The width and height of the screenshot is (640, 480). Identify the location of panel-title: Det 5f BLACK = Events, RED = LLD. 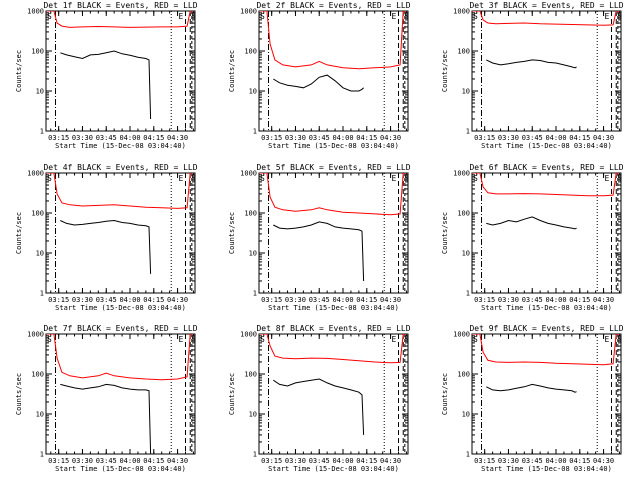
(333, 167).